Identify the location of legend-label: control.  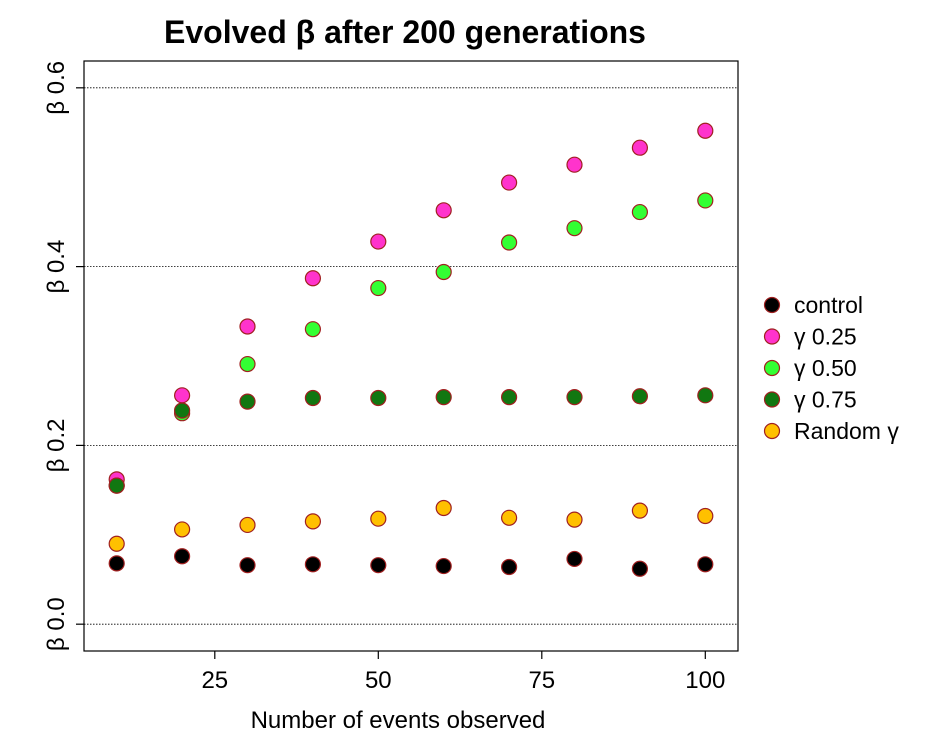
(828, 305).